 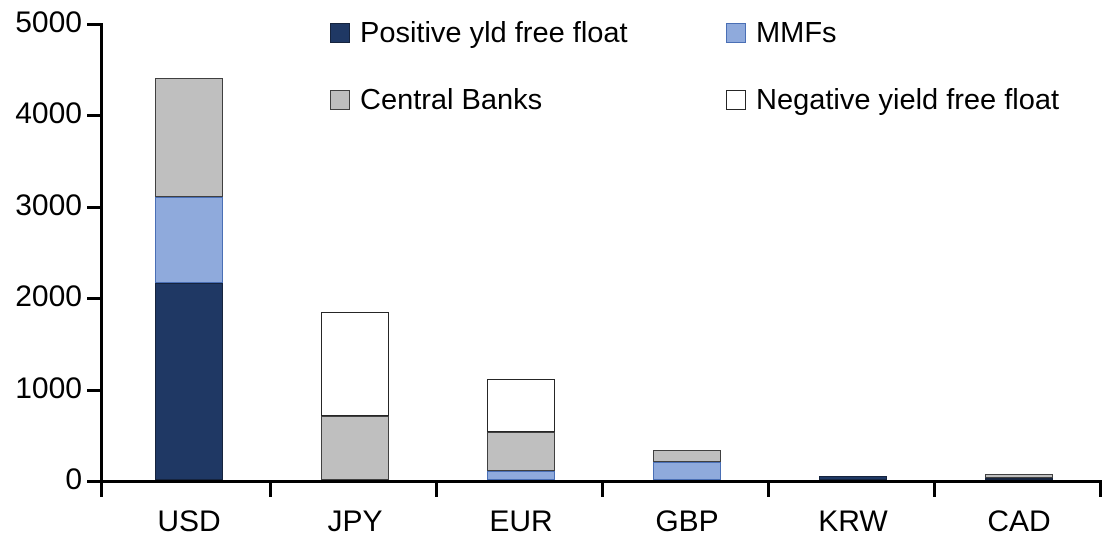 I want to click on category-label-krw: KRW, so click(x=853, y=521).